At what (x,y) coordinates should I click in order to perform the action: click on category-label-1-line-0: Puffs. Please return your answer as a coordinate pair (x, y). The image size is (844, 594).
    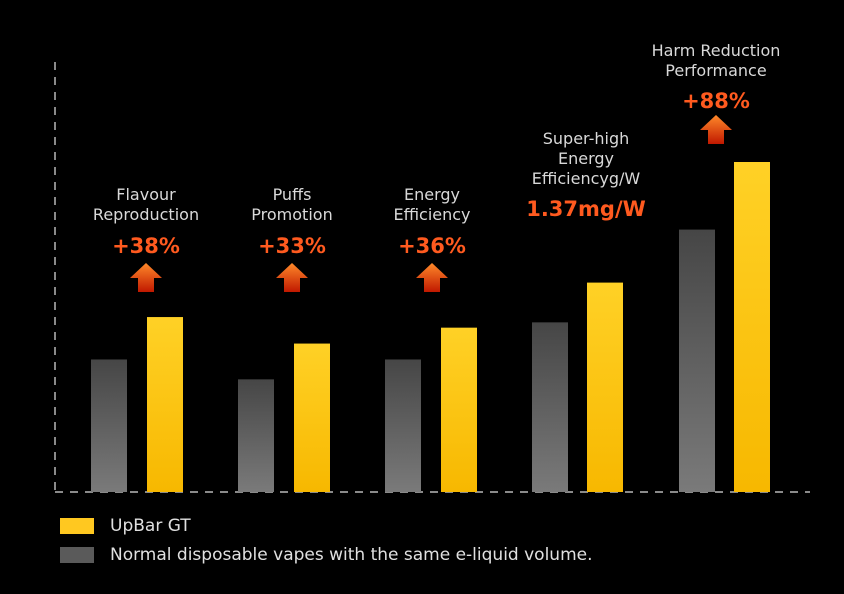
    Looking at the image, I should click on (292, 194).